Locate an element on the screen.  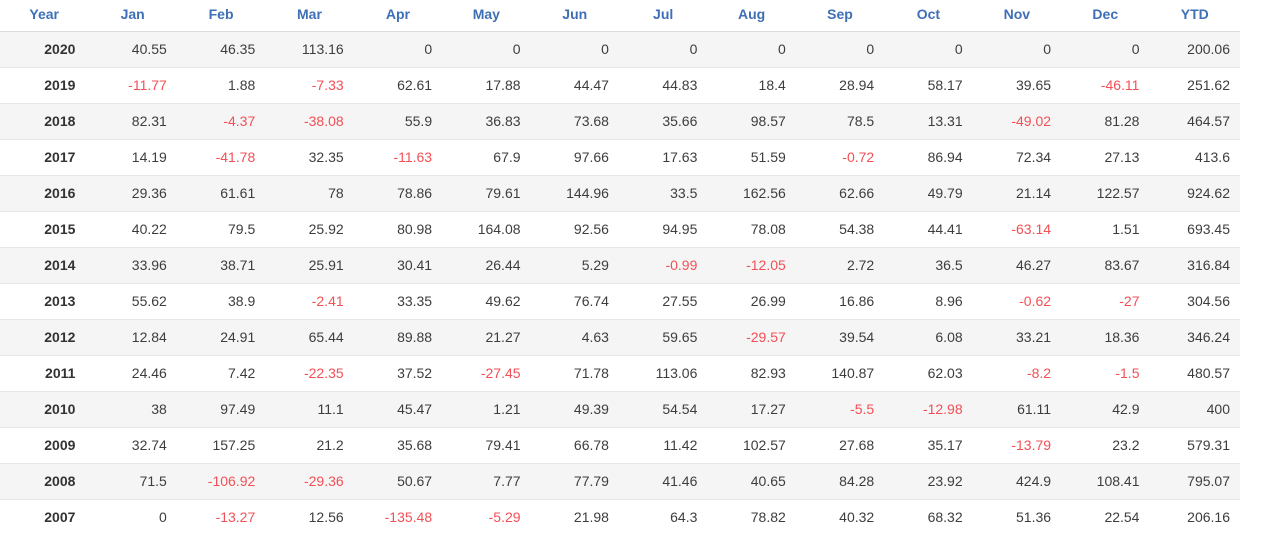
value-cell: 44.47 is located at coordinates (591, 85).